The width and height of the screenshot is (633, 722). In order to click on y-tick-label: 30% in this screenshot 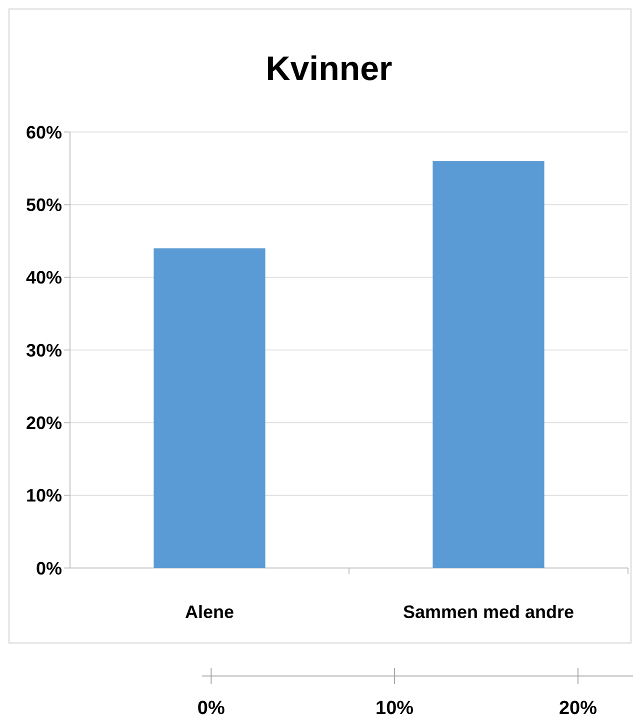, I will do `click(44, 350)`.